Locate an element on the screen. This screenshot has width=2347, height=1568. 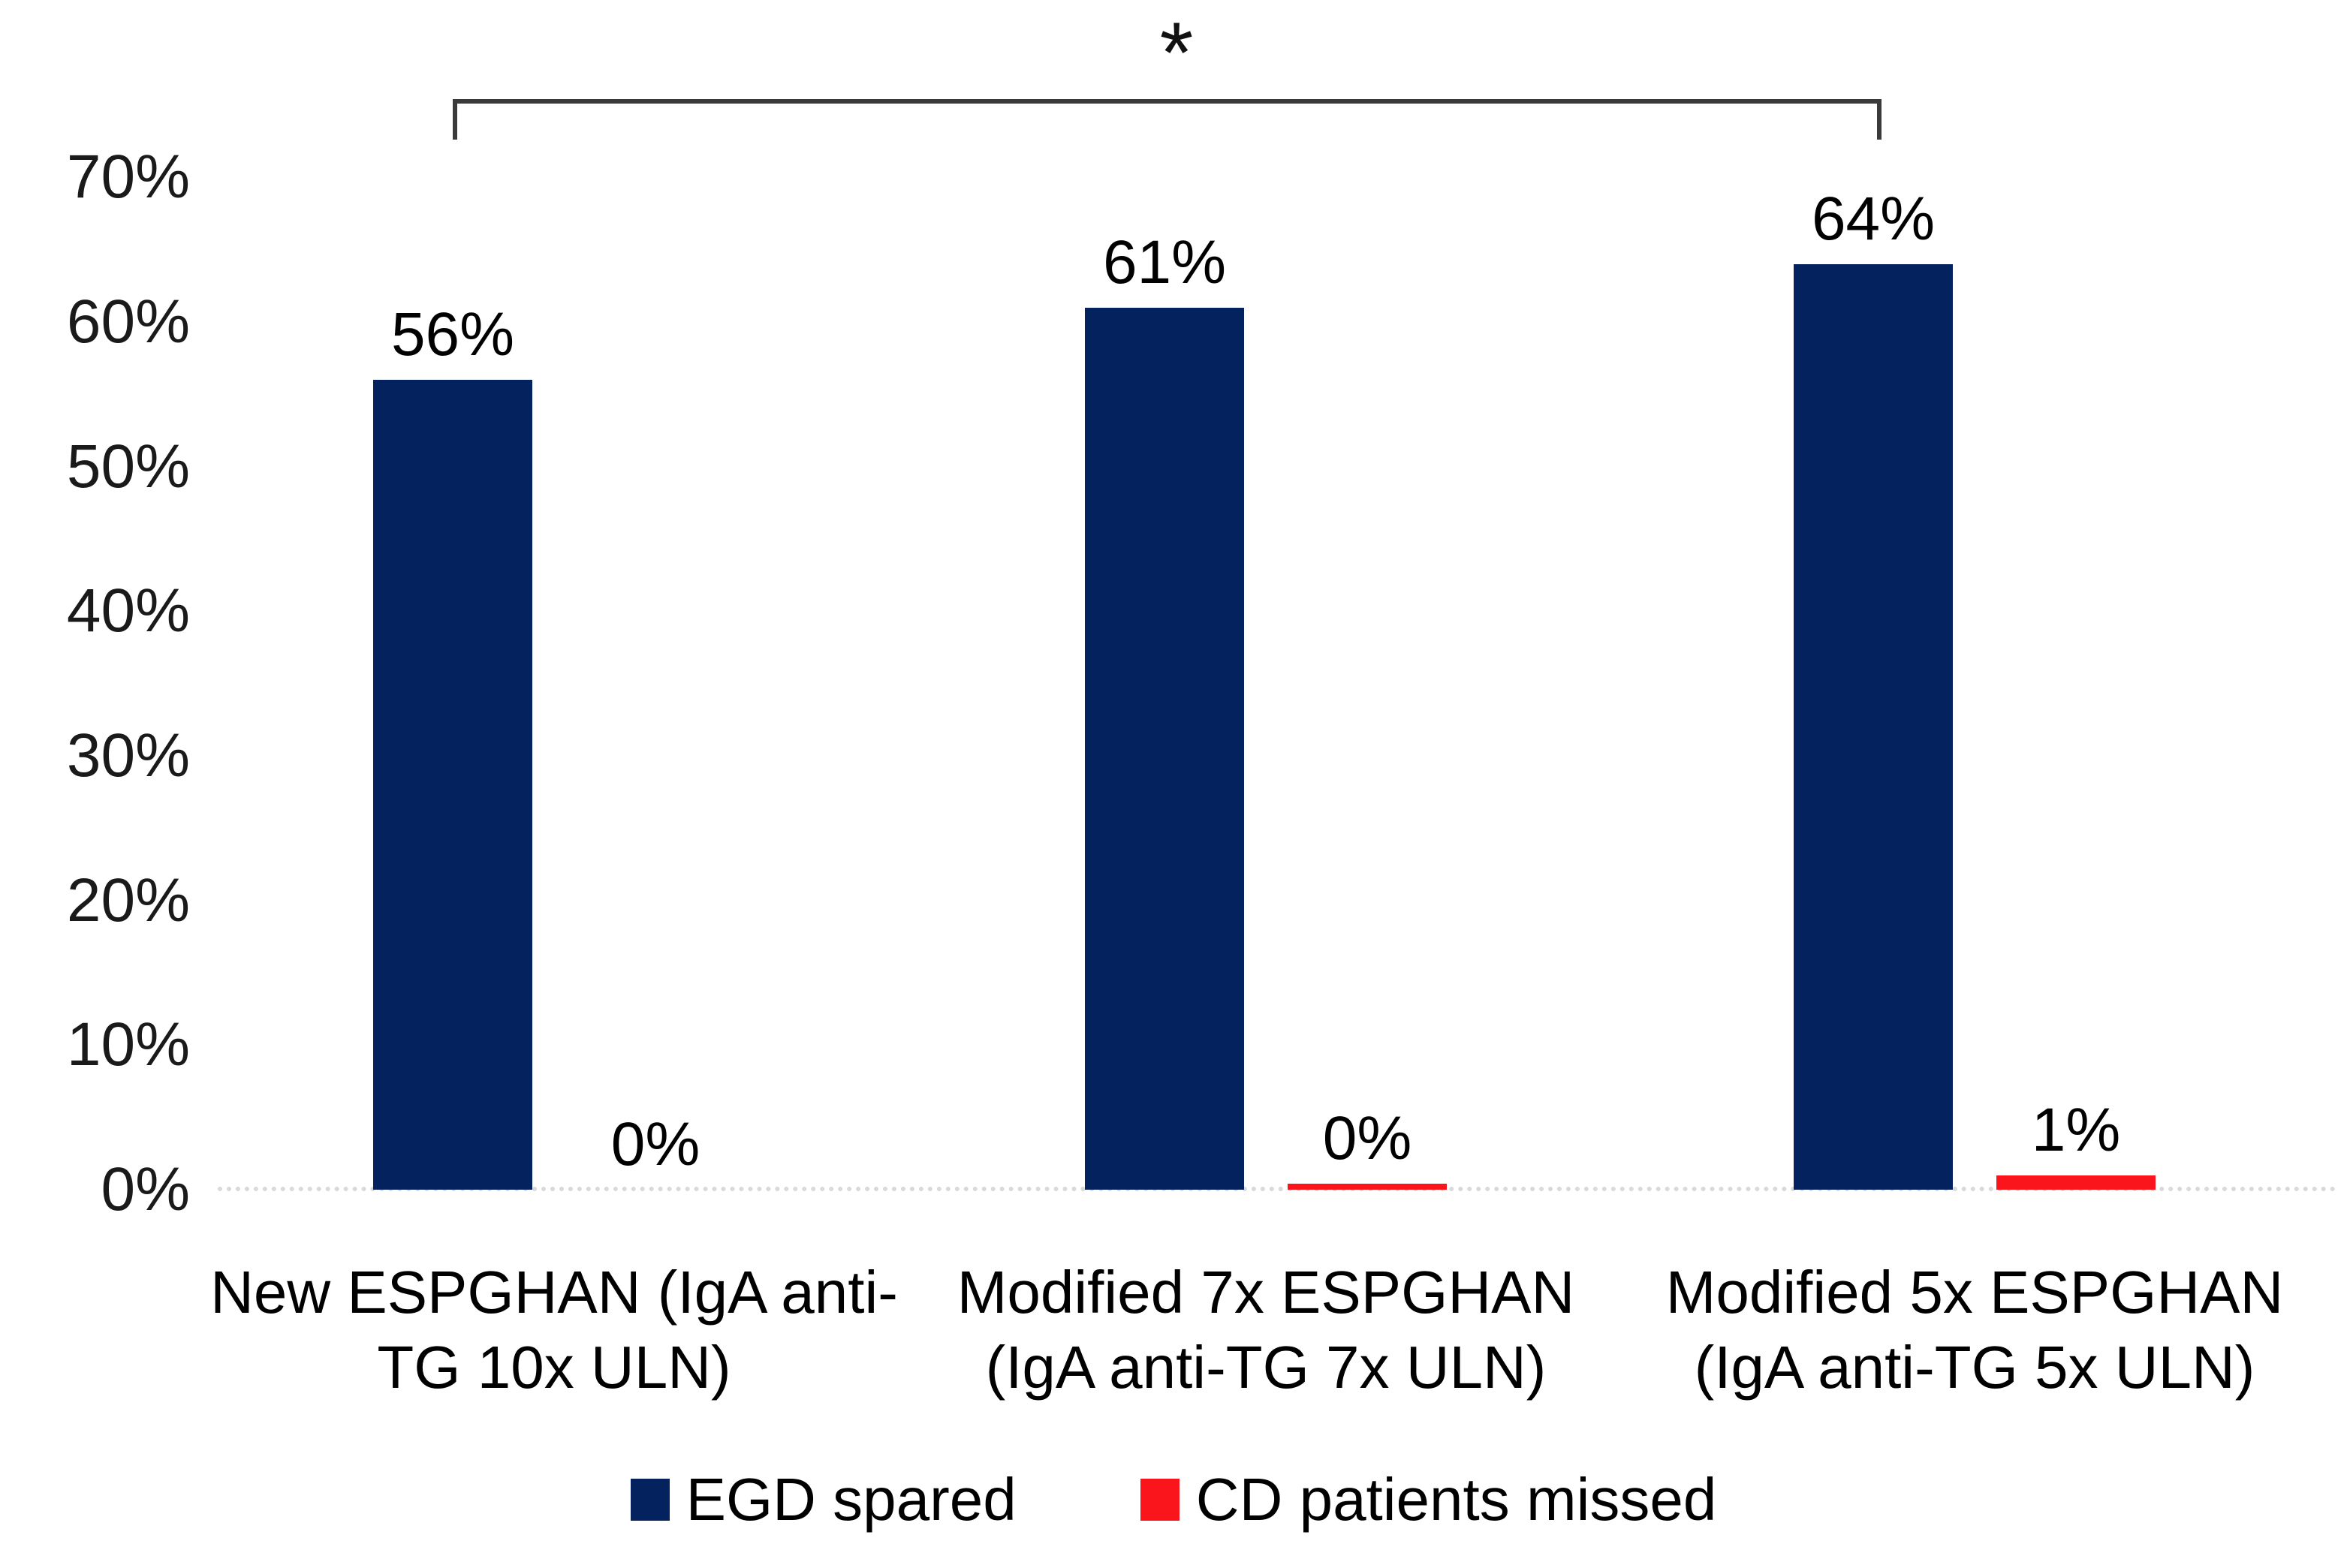
bracket-left-tick is located at coordinates (455, 119).